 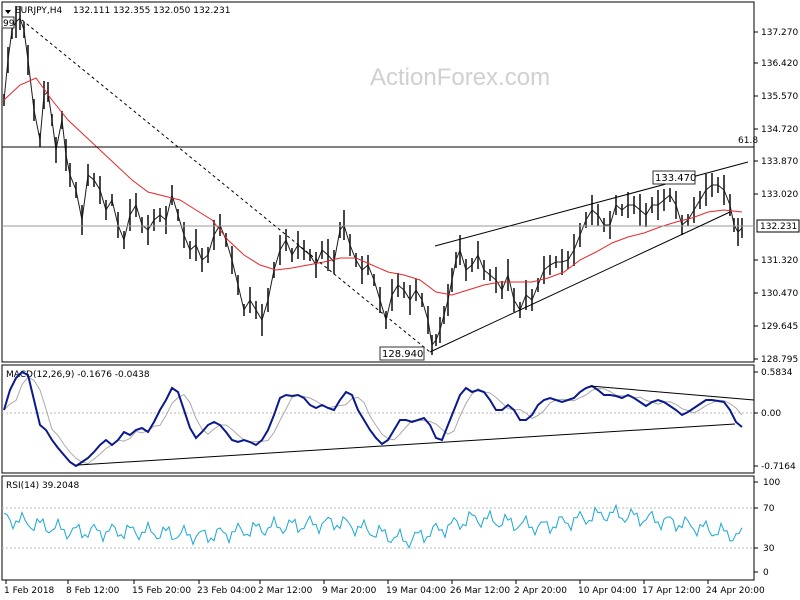 I want to click on time-axis-label: 9 Mar 20:00, so click(x=349, y=591).